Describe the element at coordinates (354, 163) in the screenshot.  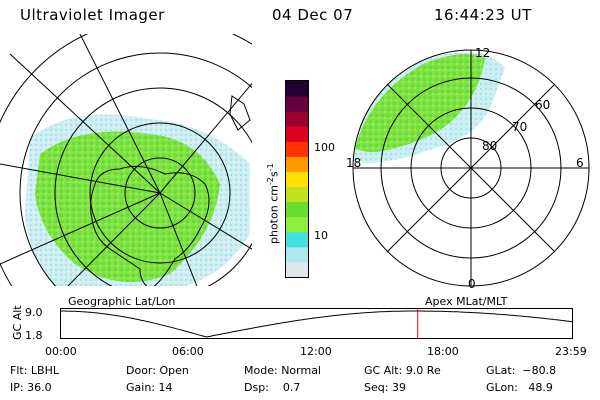
I see `mlt-18-label: 18` at that location.